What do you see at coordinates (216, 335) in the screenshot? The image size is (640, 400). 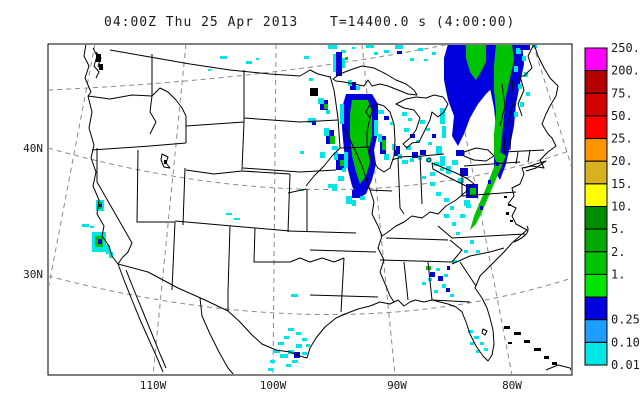 I see `mexico-mainland-coast` at bounding box center [216, 335].